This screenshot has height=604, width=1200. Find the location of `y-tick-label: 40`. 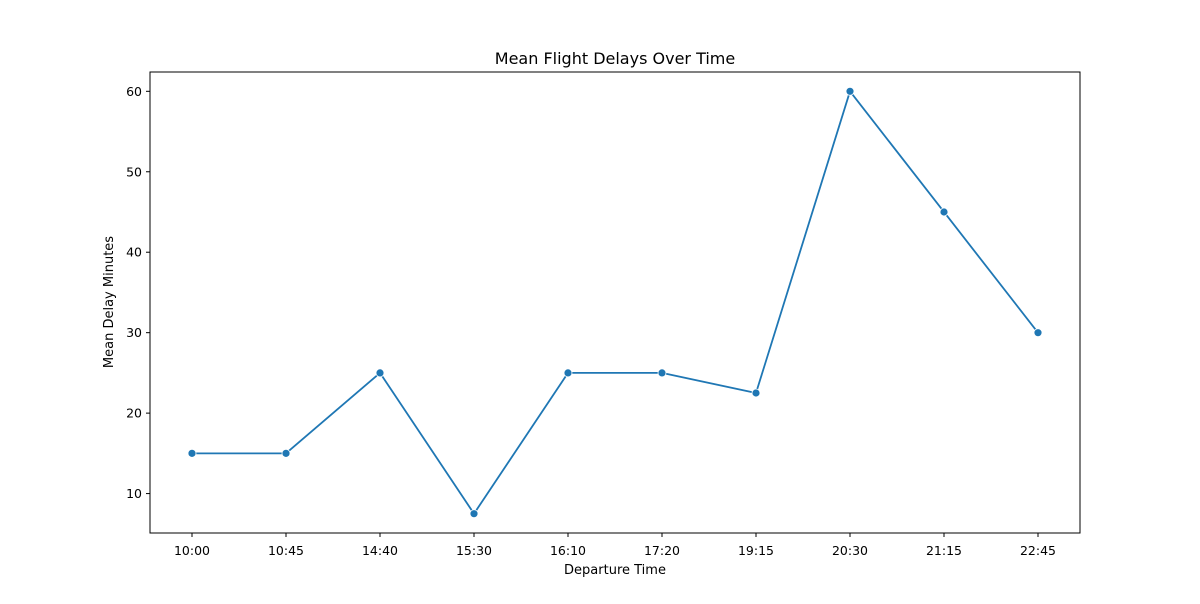

y-tick-label: 40 is located at coordinates (134, 252).